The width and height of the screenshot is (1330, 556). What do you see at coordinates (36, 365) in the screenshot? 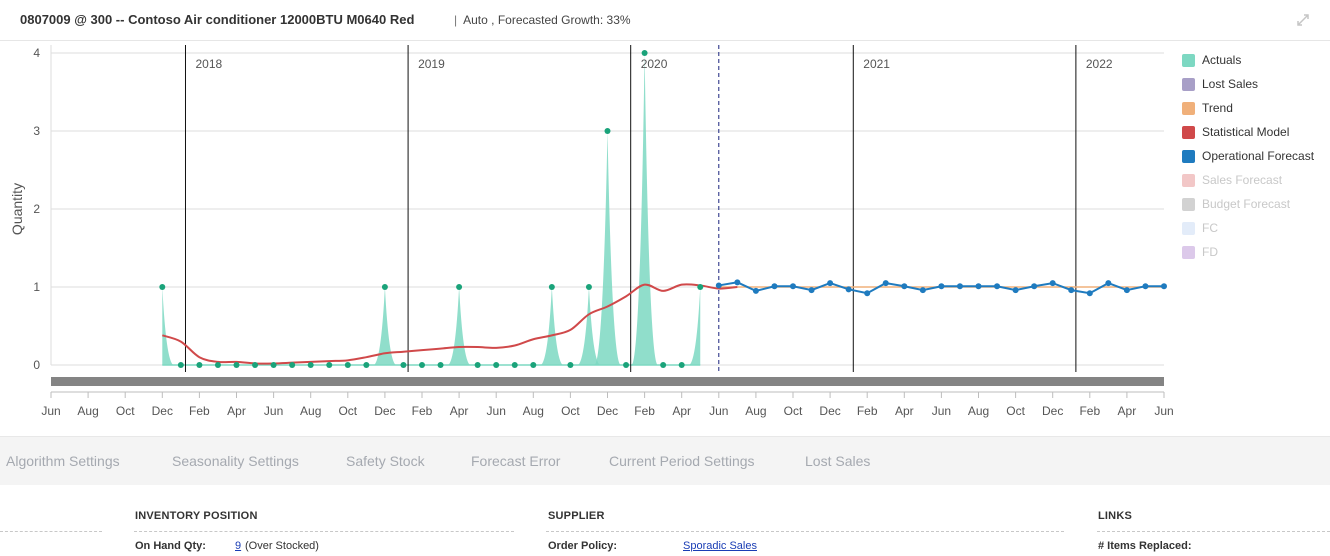
I see `y-tick-label: 0` at bounding box center [36, 365].